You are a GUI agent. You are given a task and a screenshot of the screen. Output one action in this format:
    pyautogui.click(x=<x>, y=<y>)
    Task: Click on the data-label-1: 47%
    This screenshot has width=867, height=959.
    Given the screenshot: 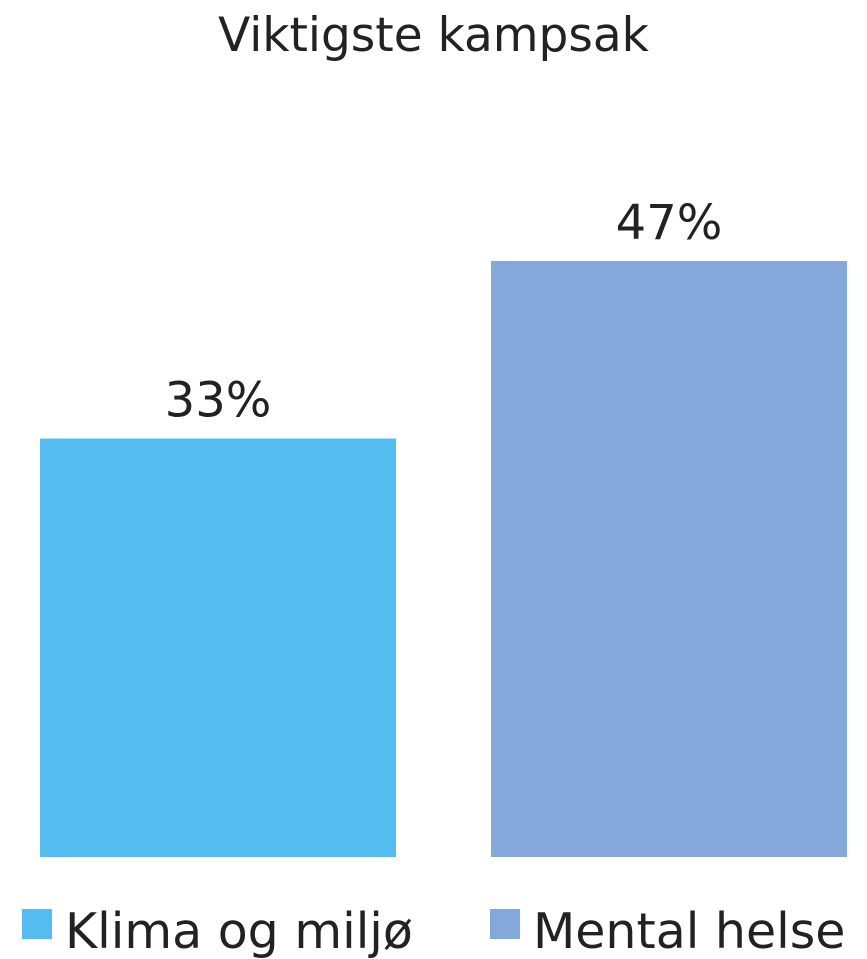 What is the action you would take?
    pyautogui.click(x=669, y=223)
    